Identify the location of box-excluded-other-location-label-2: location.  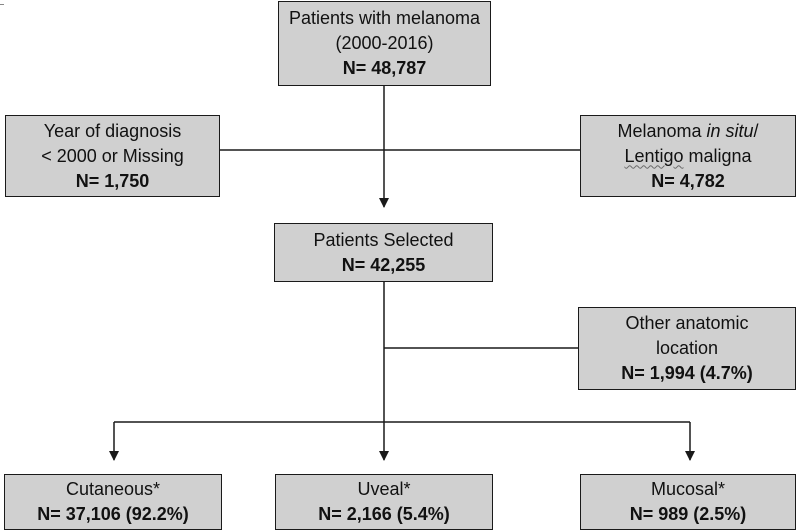
(687, 348).